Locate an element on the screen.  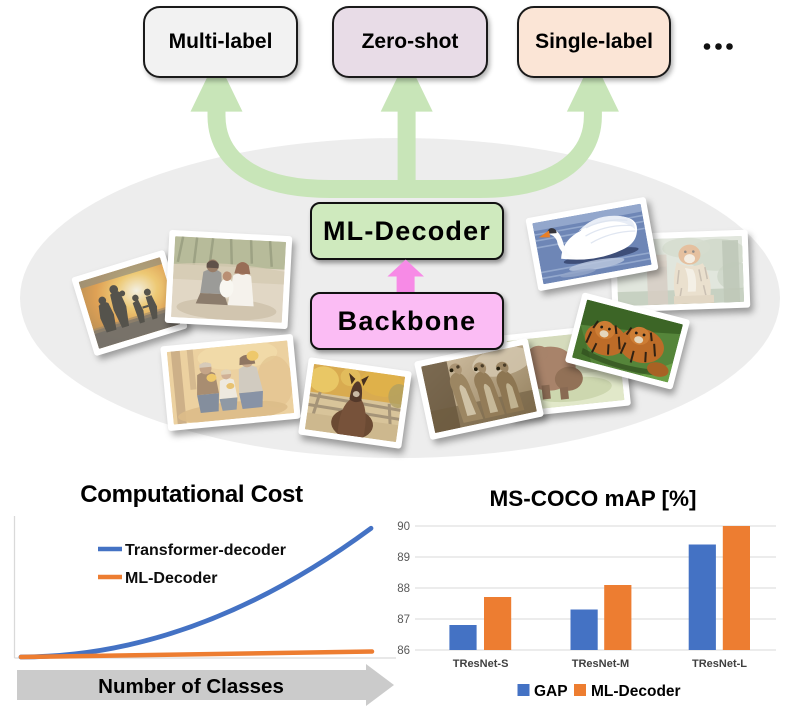
svg-text: MS-COCO mAP [%] is located at coordinates (592, 498).